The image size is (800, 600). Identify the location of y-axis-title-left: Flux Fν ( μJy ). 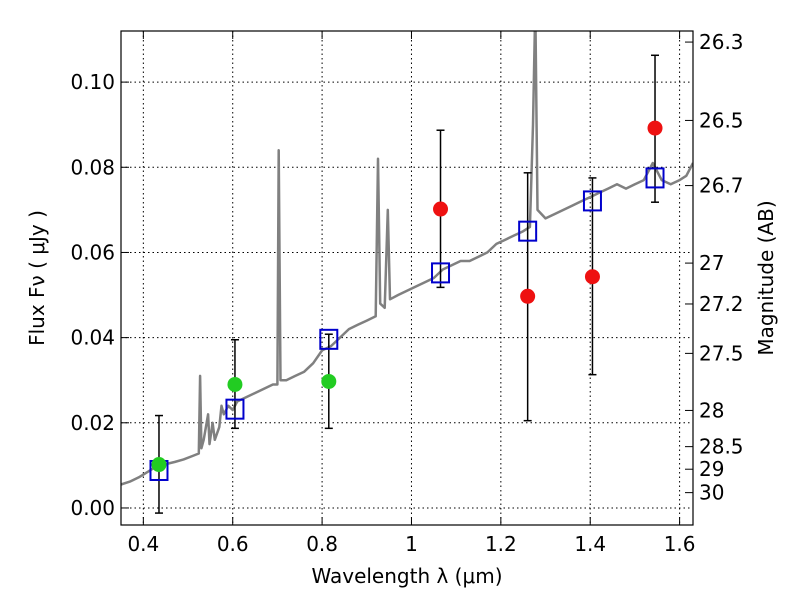
(37, 278).